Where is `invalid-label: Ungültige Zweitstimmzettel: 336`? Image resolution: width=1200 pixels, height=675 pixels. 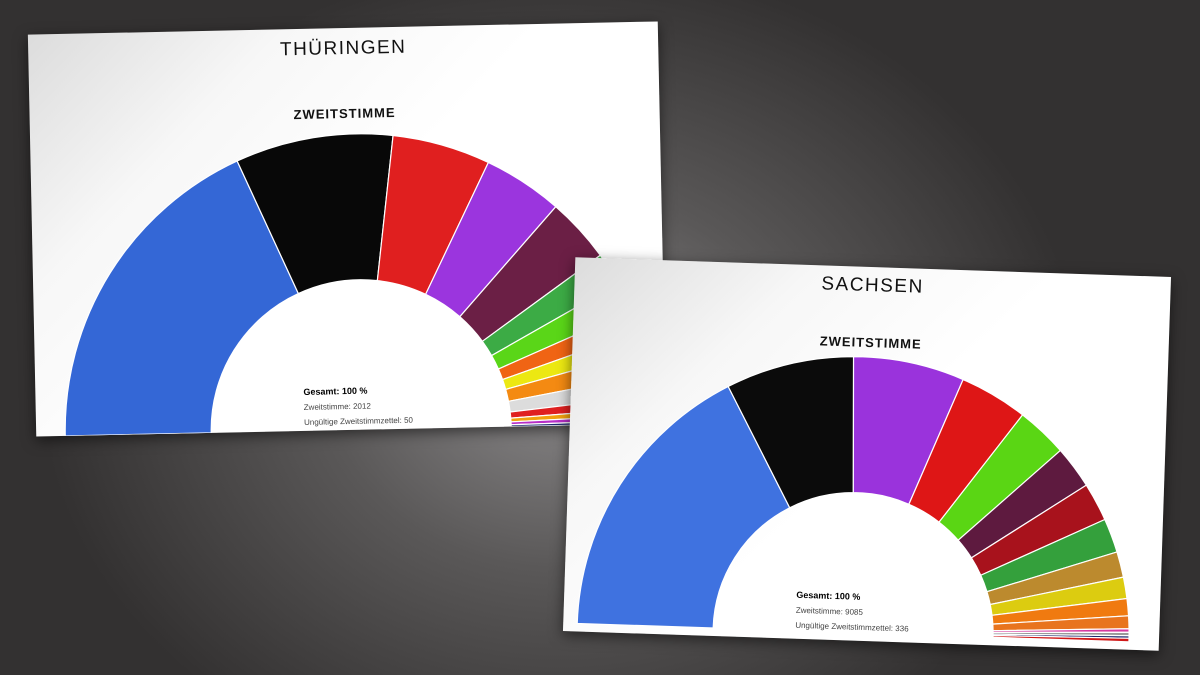 invalid-label: Ungültige Zweitstimmzettel: 336 is located at coordinates (852, 627).